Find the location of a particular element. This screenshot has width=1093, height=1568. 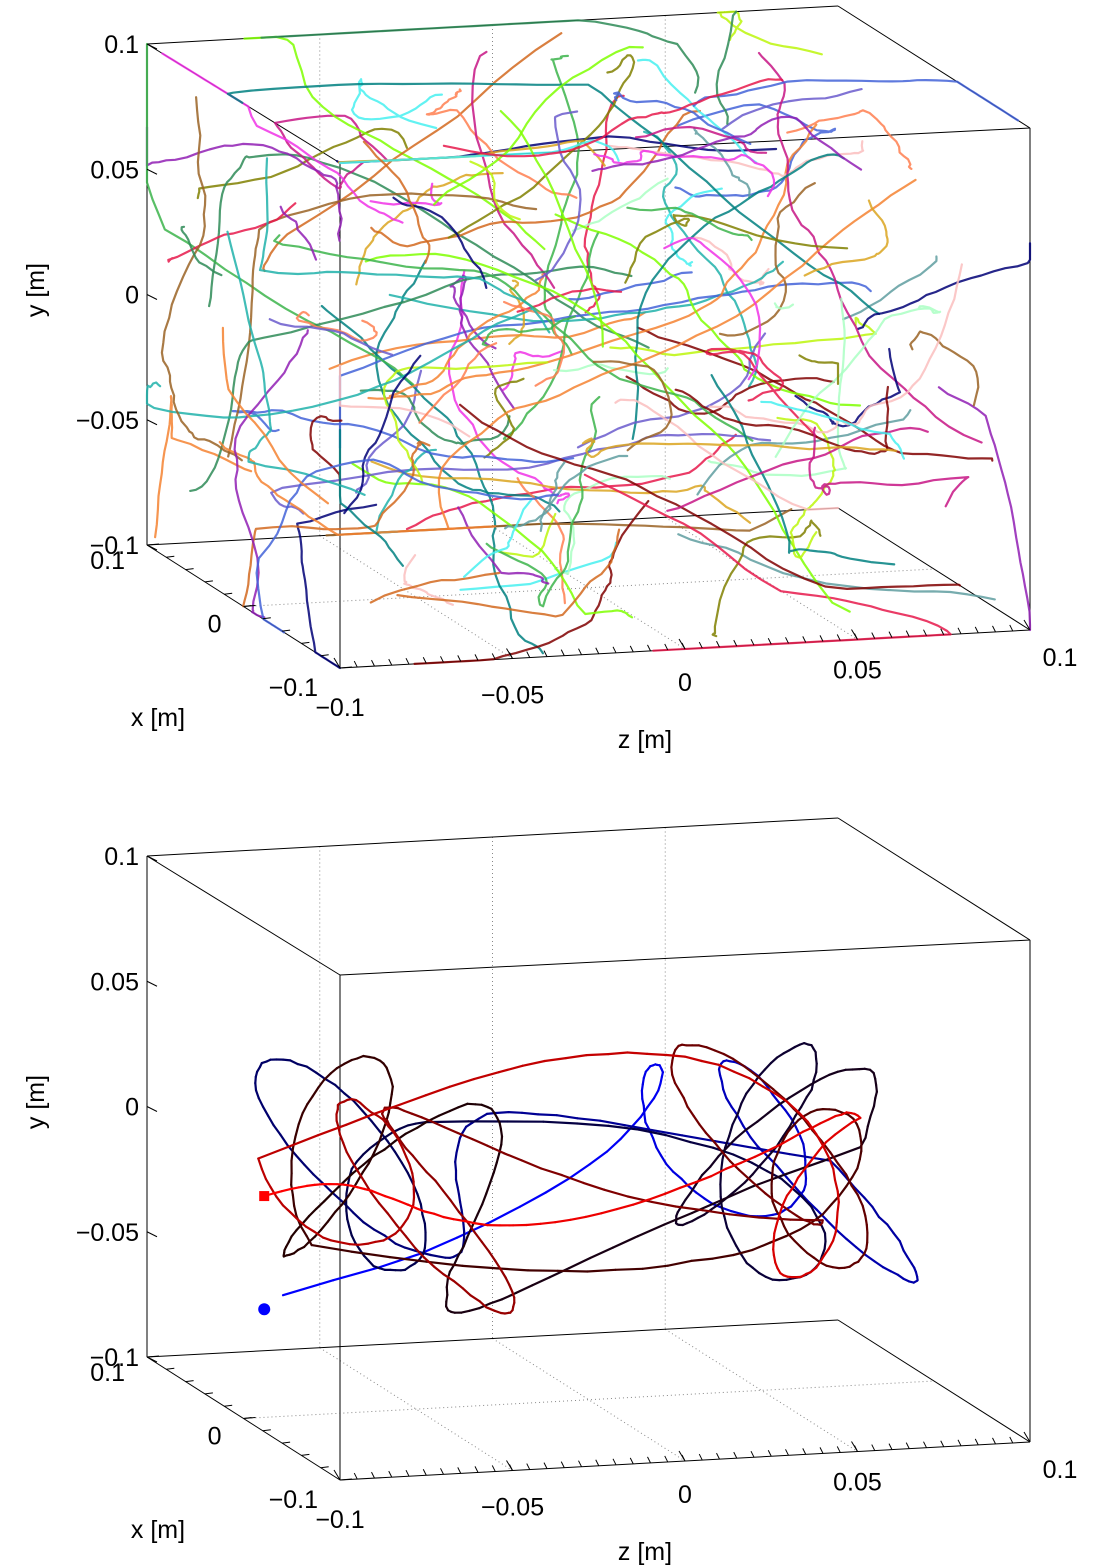

x-tick-label: 0.1 is located at coordinates (107, 561).